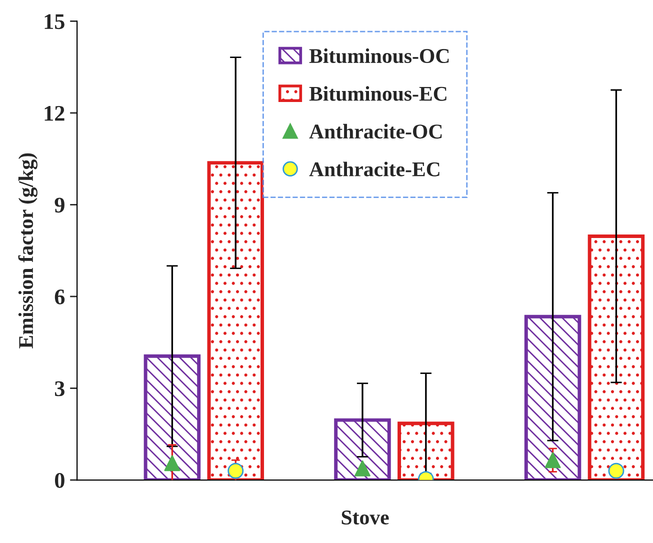  Describe the element at coordinates (377, 93) in the screenshot. I see `legend-label: Bituminous-EC` at that location.